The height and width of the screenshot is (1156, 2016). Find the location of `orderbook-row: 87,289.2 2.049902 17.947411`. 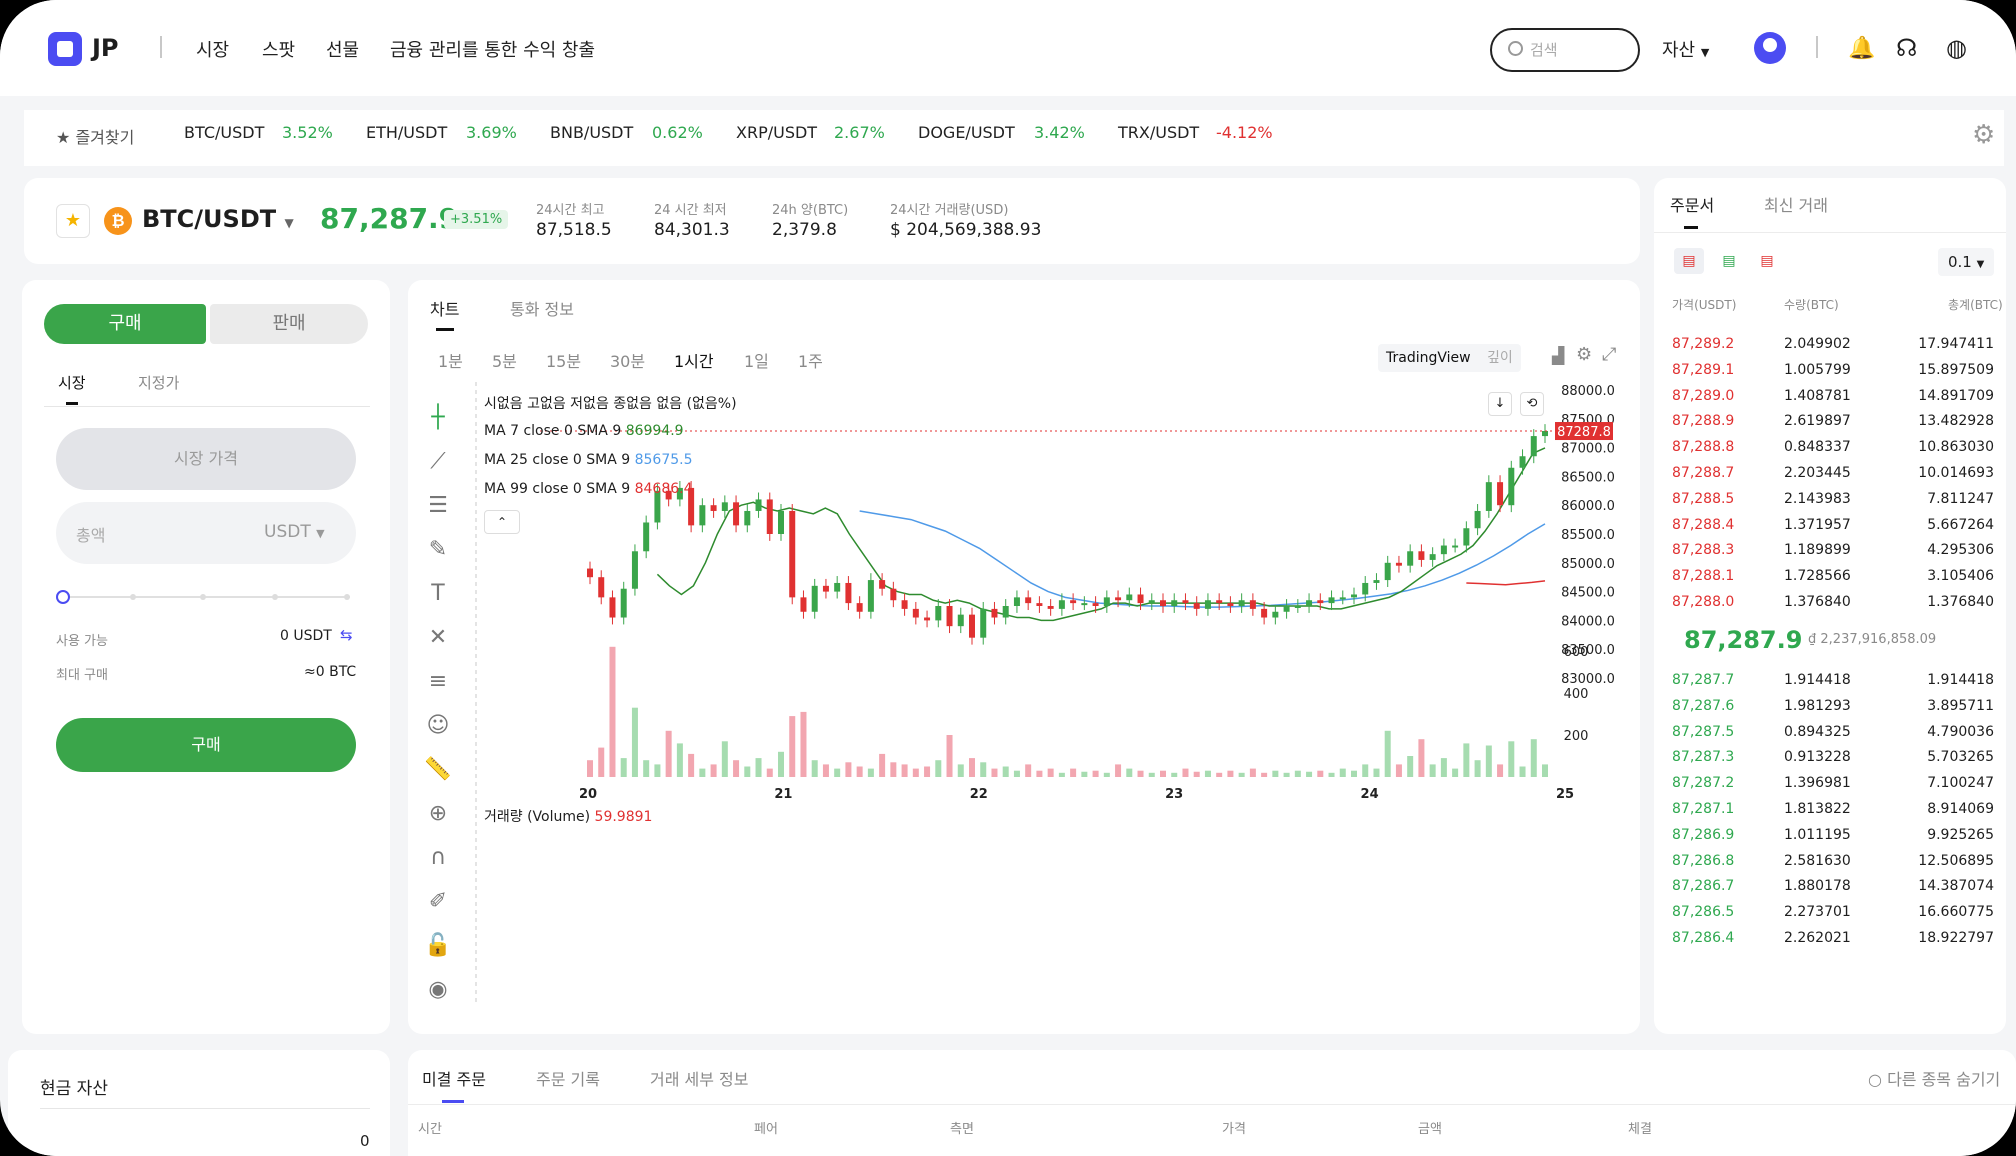

orderbook-row: 87,289.2 2.049902 17.947411 is located at coordinates (1833, 345).